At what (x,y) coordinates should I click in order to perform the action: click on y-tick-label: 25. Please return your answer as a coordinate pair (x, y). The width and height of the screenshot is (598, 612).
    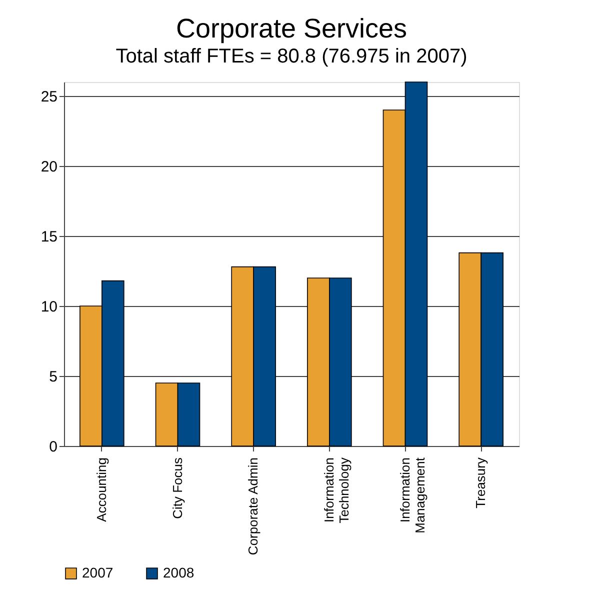
    Looking at the image, I should click on (49, 97).